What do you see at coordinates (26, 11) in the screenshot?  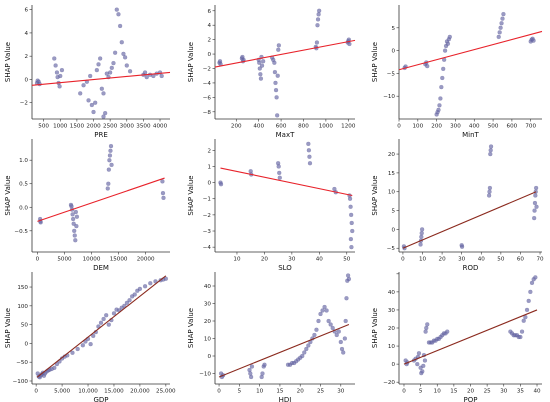 I see `y-tick-label: 6` at bounding box center [26, 11].